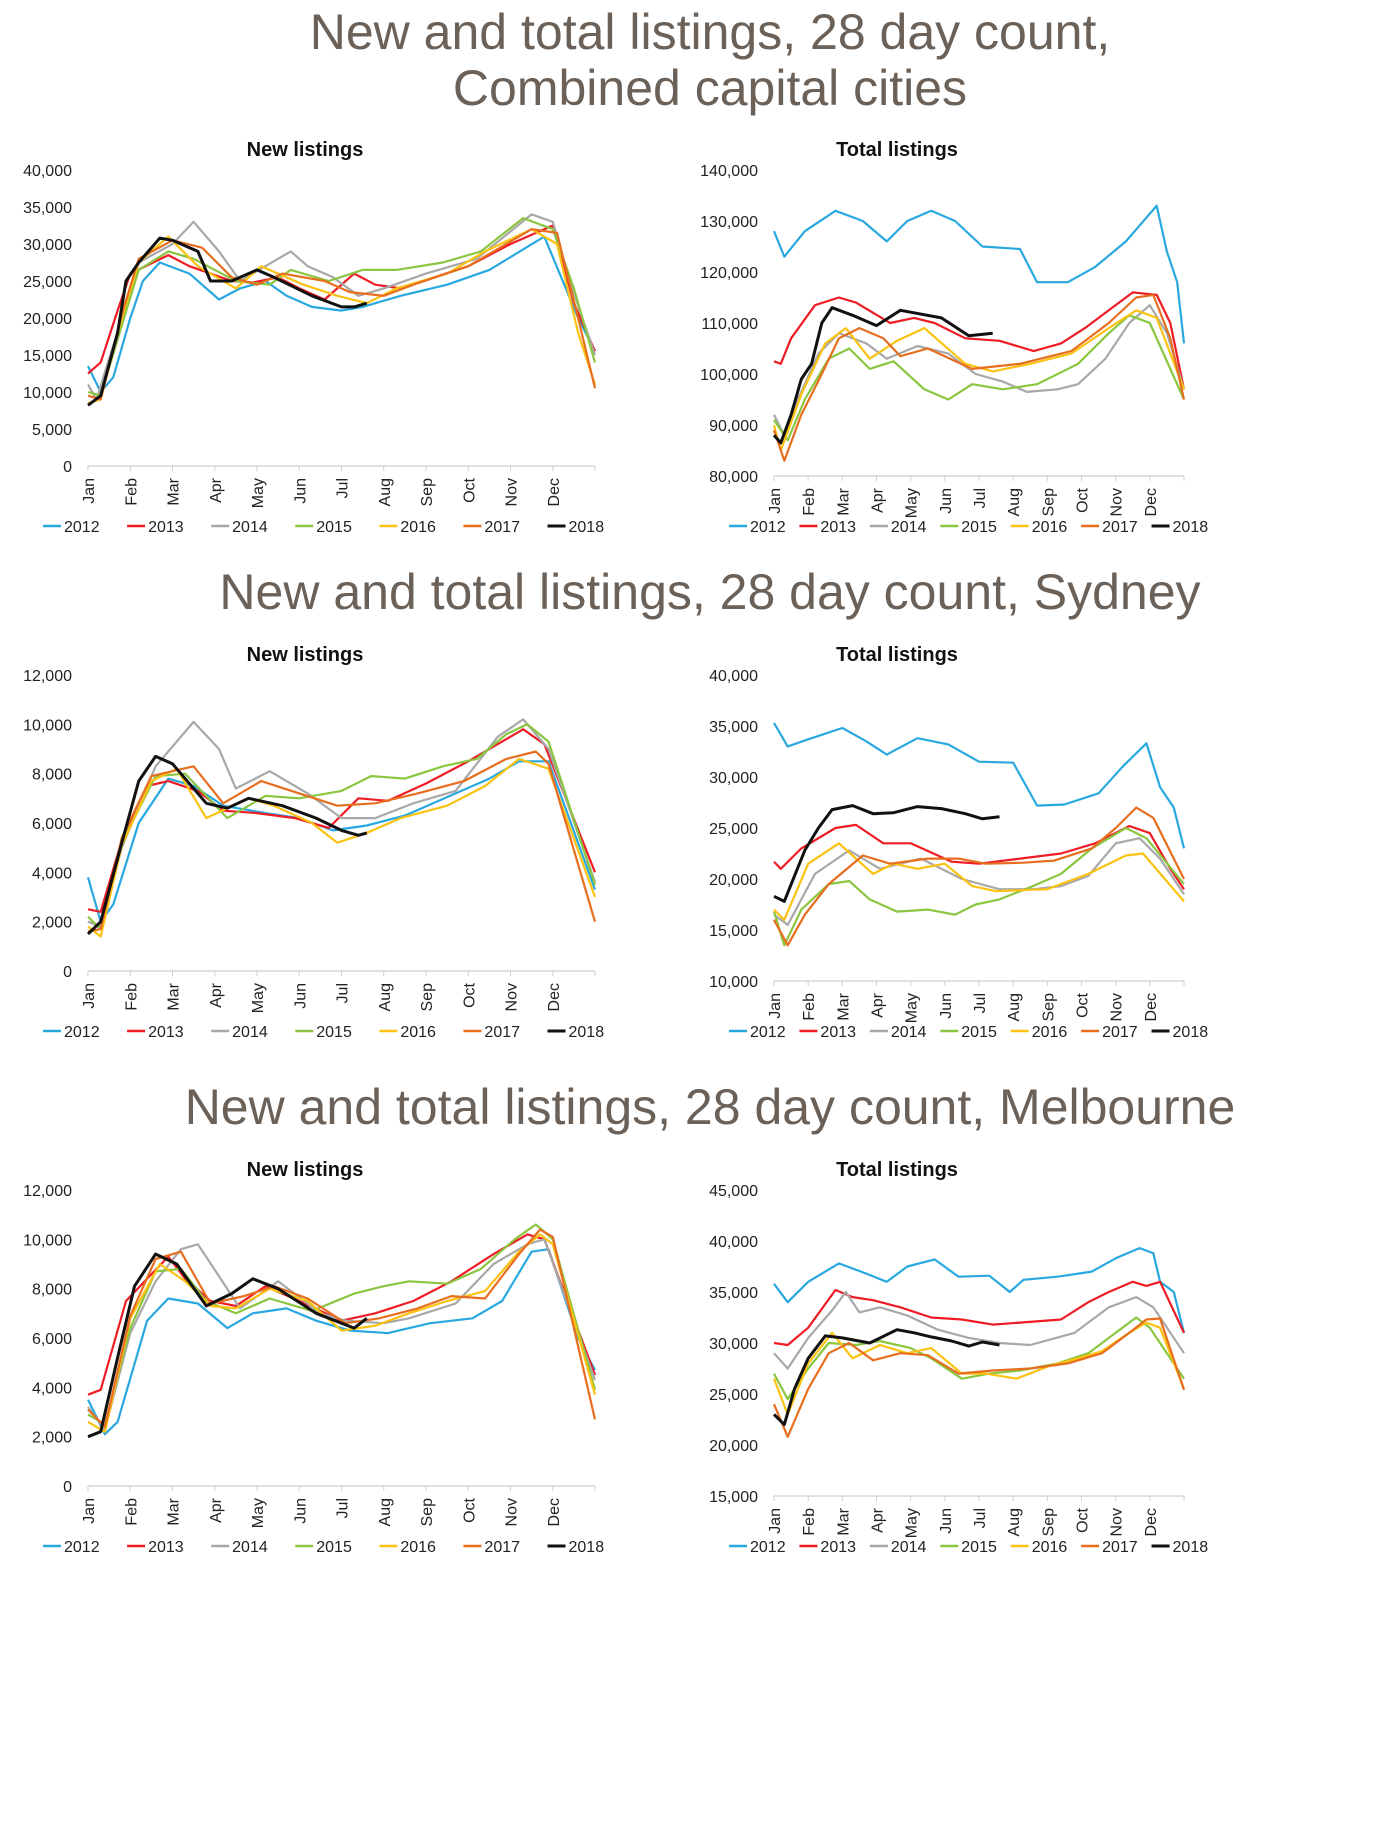 This screenshot has height=1831, width=1383. What do you see at coordinates (733, 426) in the screenshot?
I see `y-tick-label: 90,000` at bounding box center [733, 426].